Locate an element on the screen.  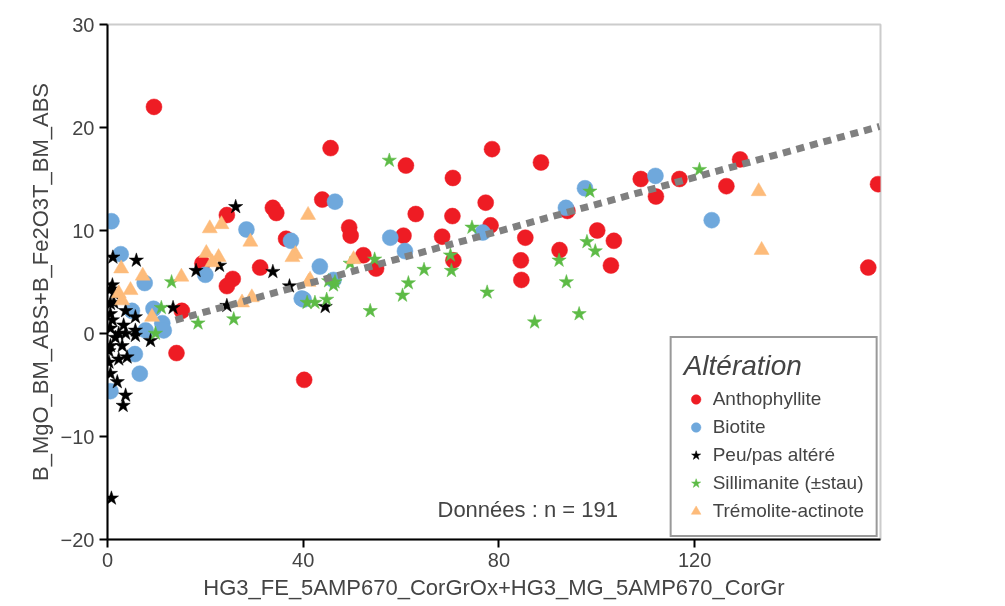
y-tick-label: 30 is located at coordinates (83, 24).